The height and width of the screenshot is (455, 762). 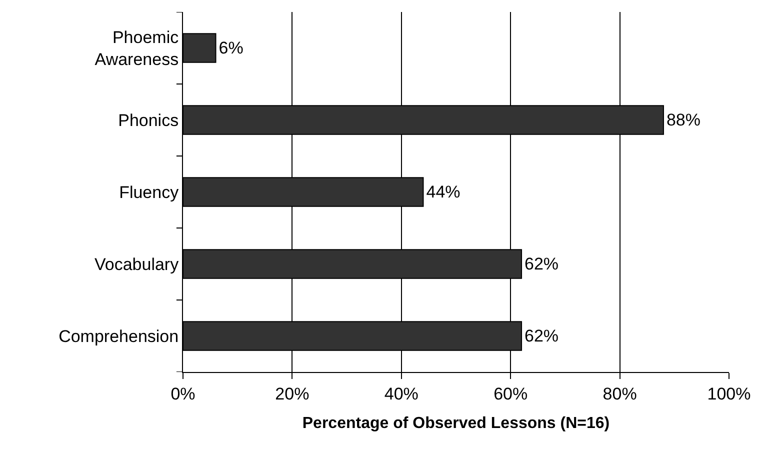 I want to click on x-axis-title: Percentage of Observed Lessons (N=16), so click(x=456, y=423).